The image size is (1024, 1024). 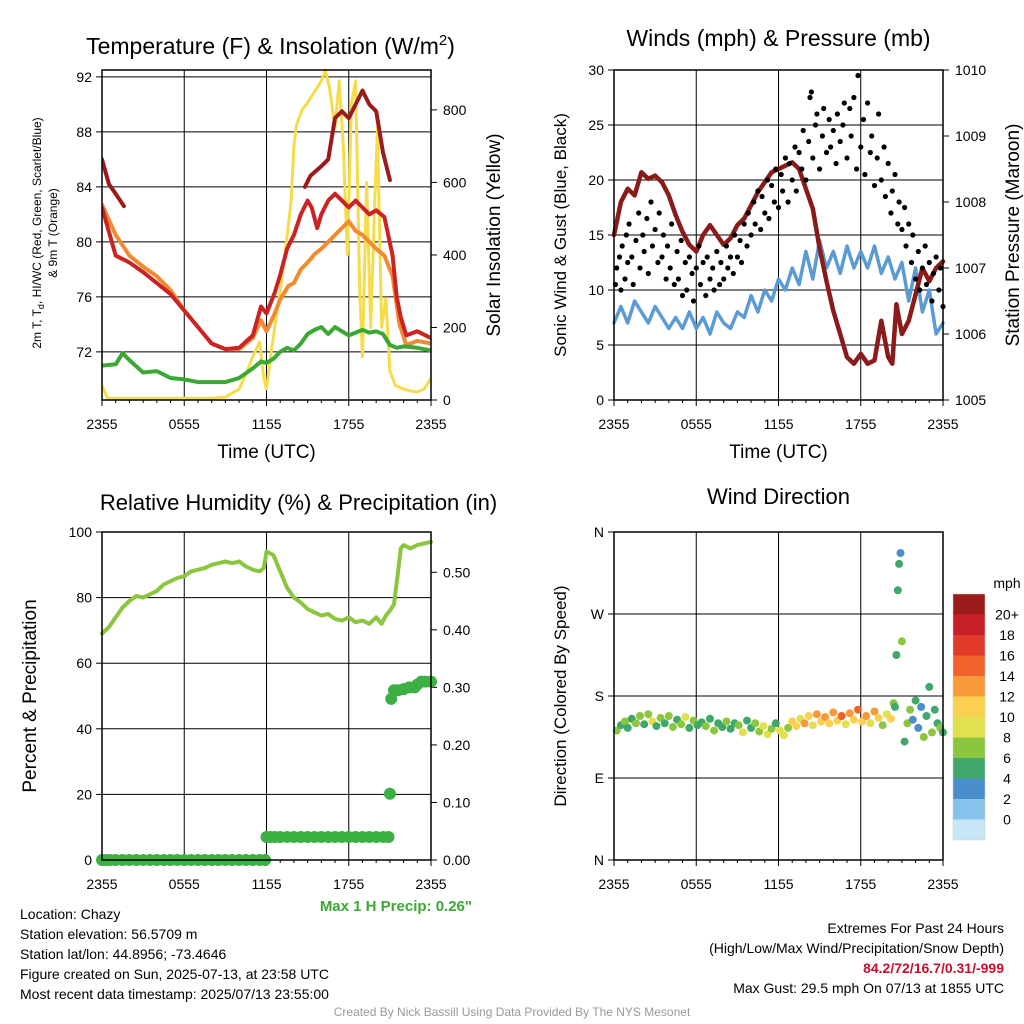 I want to click on wind-title: Winds (mph) & Pressure (mb), so click(x=778, y=38).